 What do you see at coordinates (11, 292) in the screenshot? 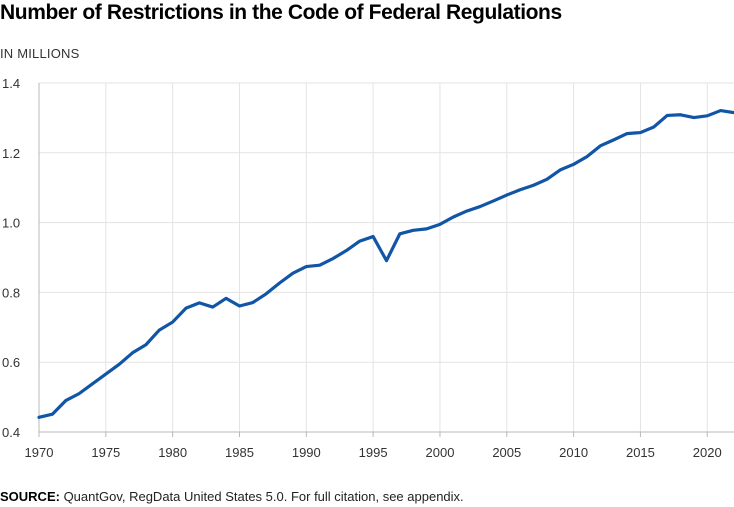
I see `y-tick-label: 0.8` at bounding box center [11, 292].